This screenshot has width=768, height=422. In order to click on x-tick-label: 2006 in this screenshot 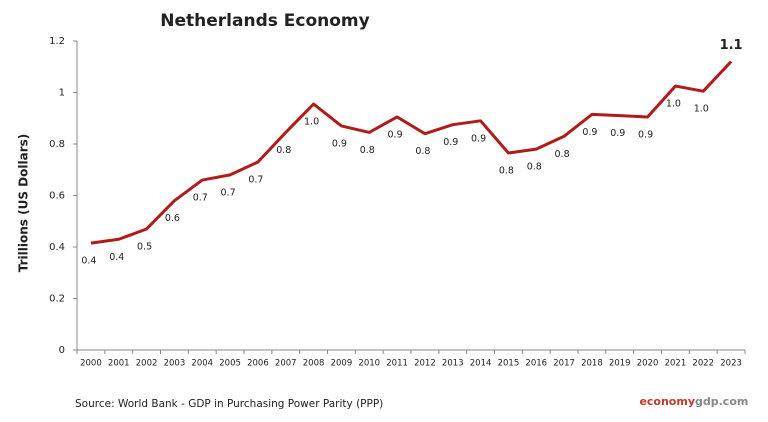, I will do `click(258, 364)`.